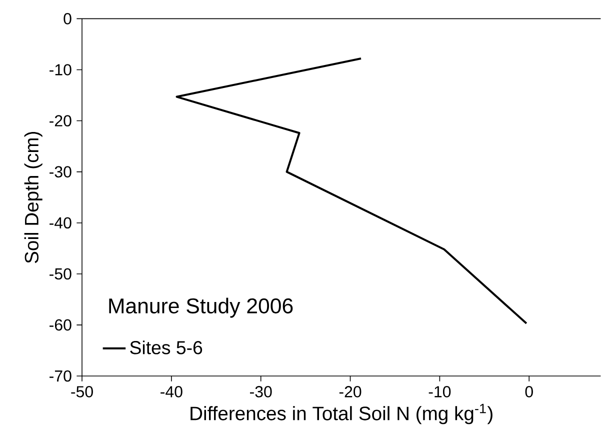  What do you see at coordinates (61, 223) in the screenshot?
I see `y-tick-label: -40` at bounding box center [61, 223].